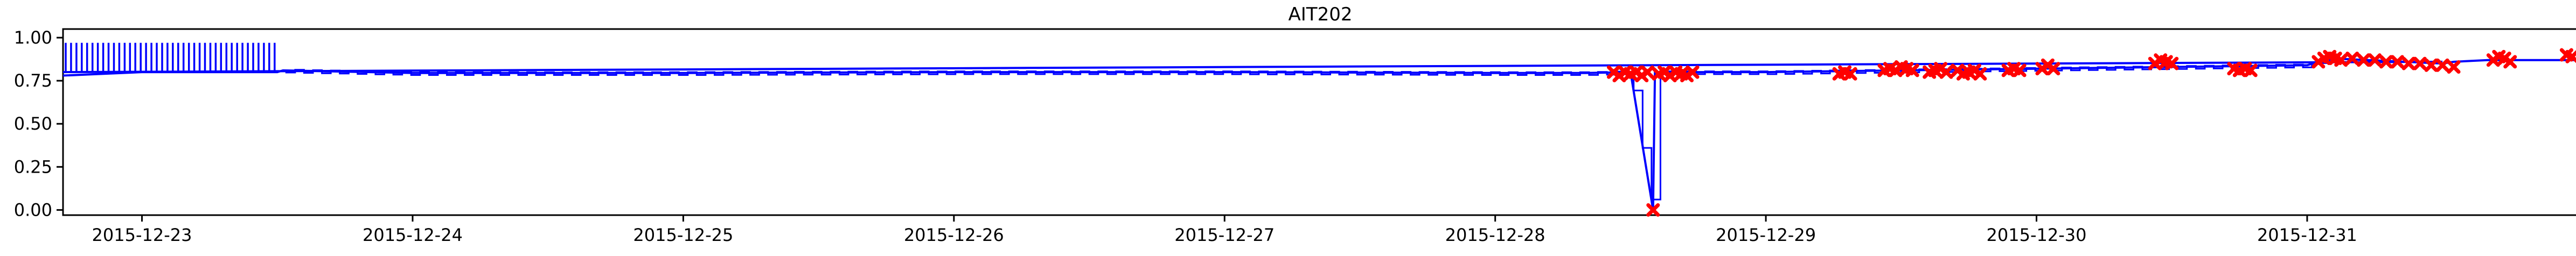 This screenshot has width=2576, height=256. What do you see at coordinates (1321, 14) in the screenshot?
I see `chart-title: AIT202` at bounding box center [1321, 14].